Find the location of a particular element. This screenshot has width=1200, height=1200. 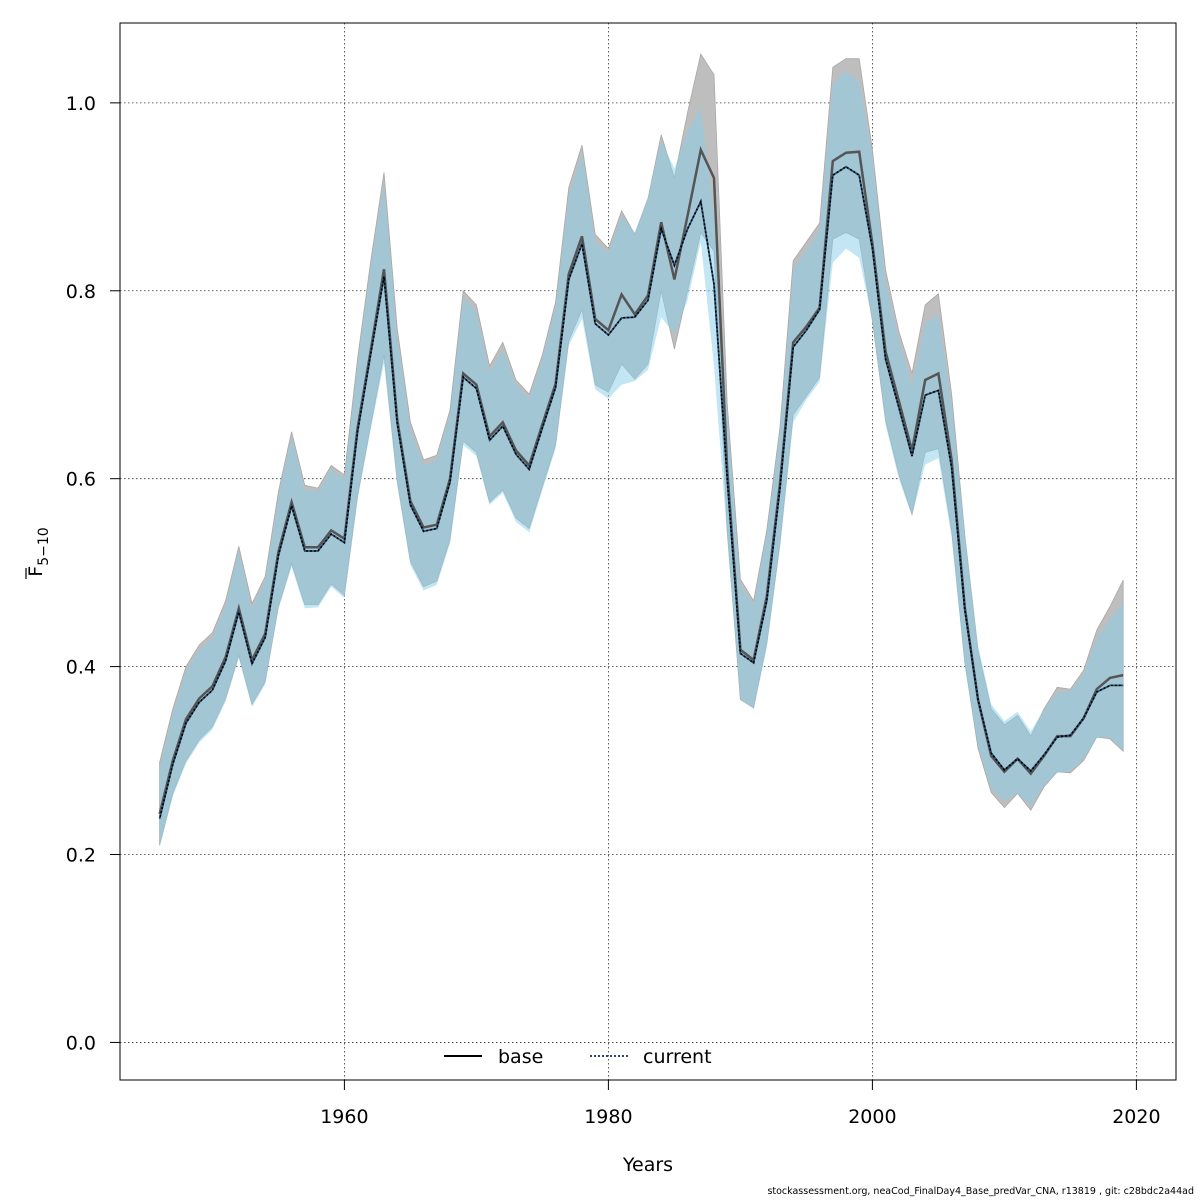

x-tick-label: 2020 is located at coordinates (1136, 1117).